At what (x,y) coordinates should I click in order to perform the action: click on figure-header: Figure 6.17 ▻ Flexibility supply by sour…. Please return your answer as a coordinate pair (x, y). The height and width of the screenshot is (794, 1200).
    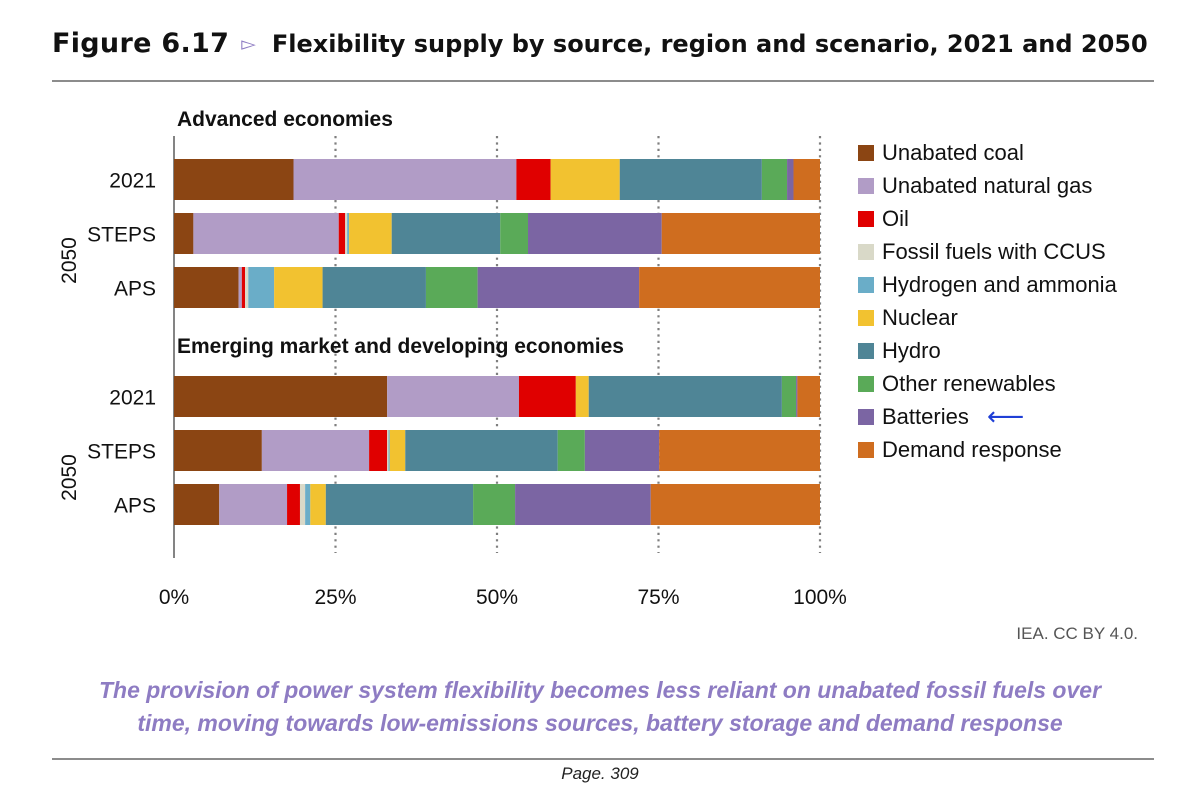
    Looking at the image, I should click on (602, 48).